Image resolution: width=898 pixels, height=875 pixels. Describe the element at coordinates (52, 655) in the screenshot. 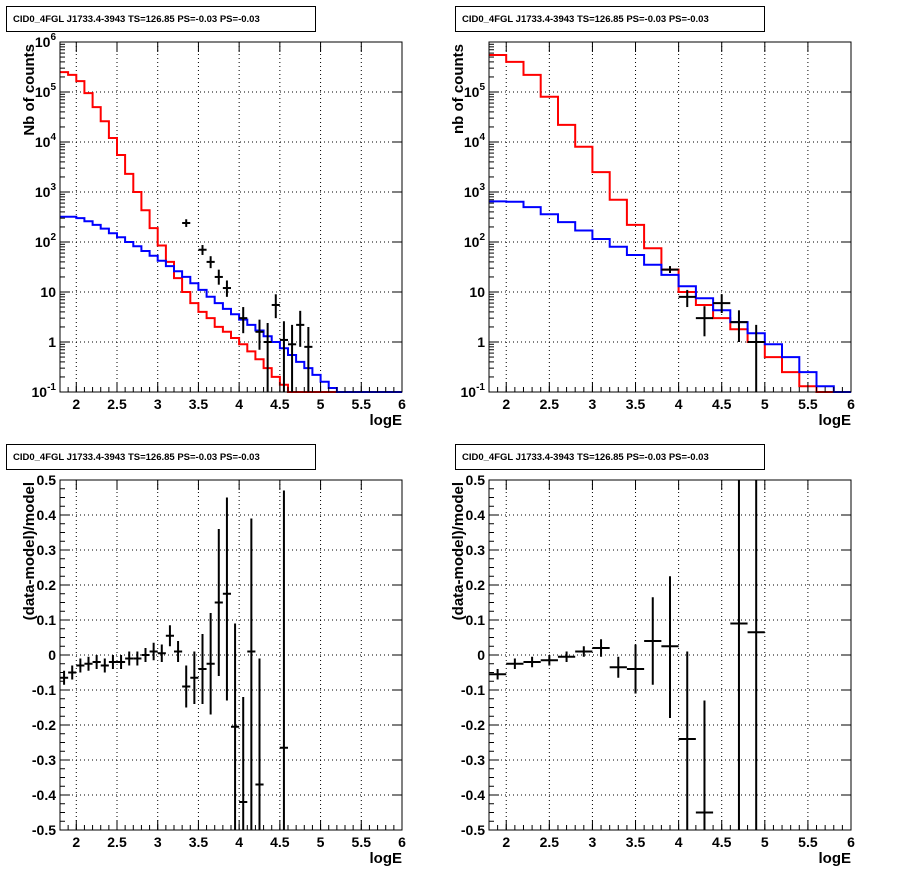

I see `y-tick-label: 0` at that location.